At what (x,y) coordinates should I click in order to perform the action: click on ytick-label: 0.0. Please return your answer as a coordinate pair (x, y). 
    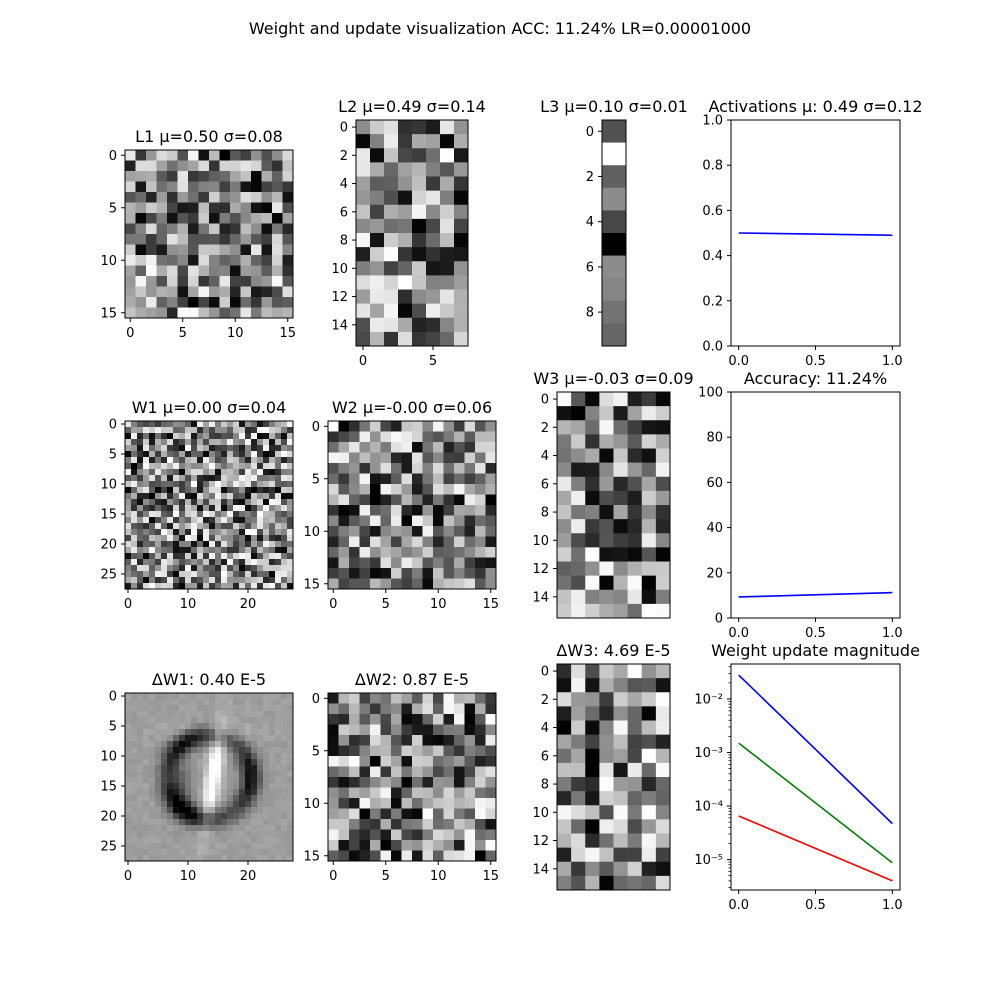
    Looking at the image, I should click on (712, 347).